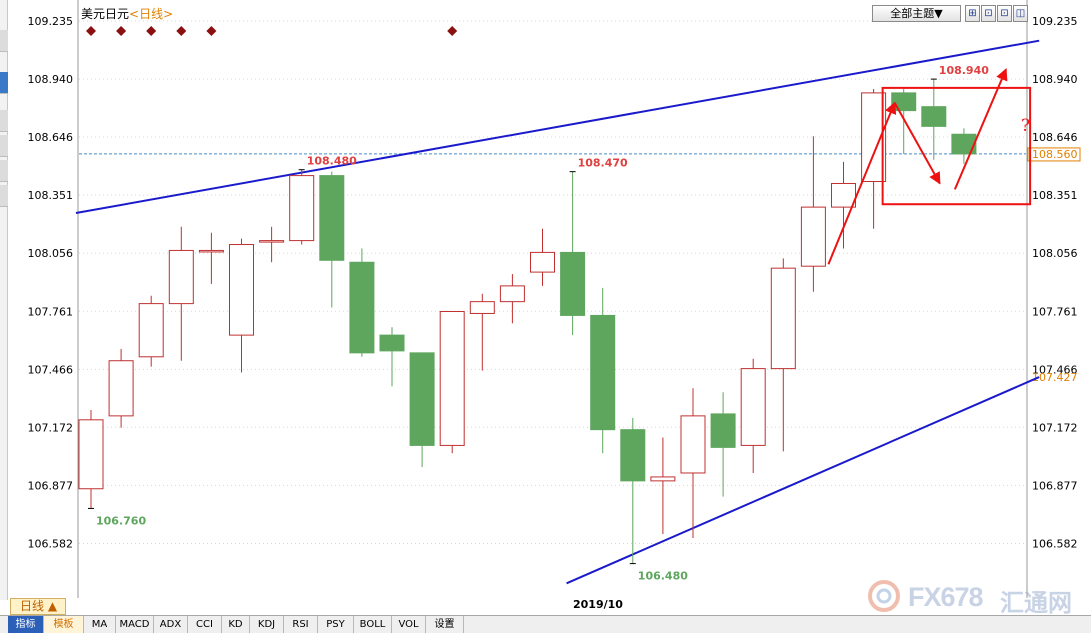  Describe the element at coordinates (1055, 79) in the screenshot. I see `y-tick-label-right: 108.940` at that location.